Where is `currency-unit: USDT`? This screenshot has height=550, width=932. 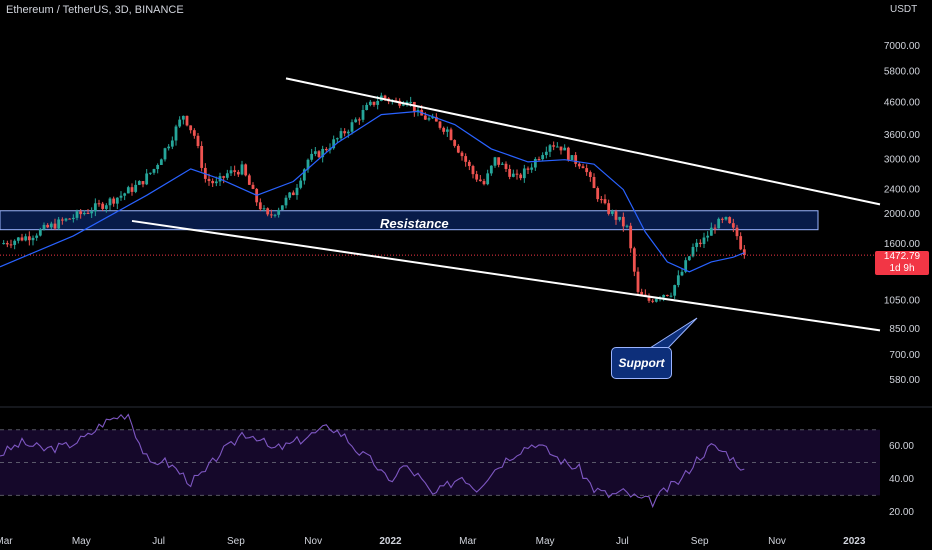
currency-unit: USDT is located at coordinates (904, 9).